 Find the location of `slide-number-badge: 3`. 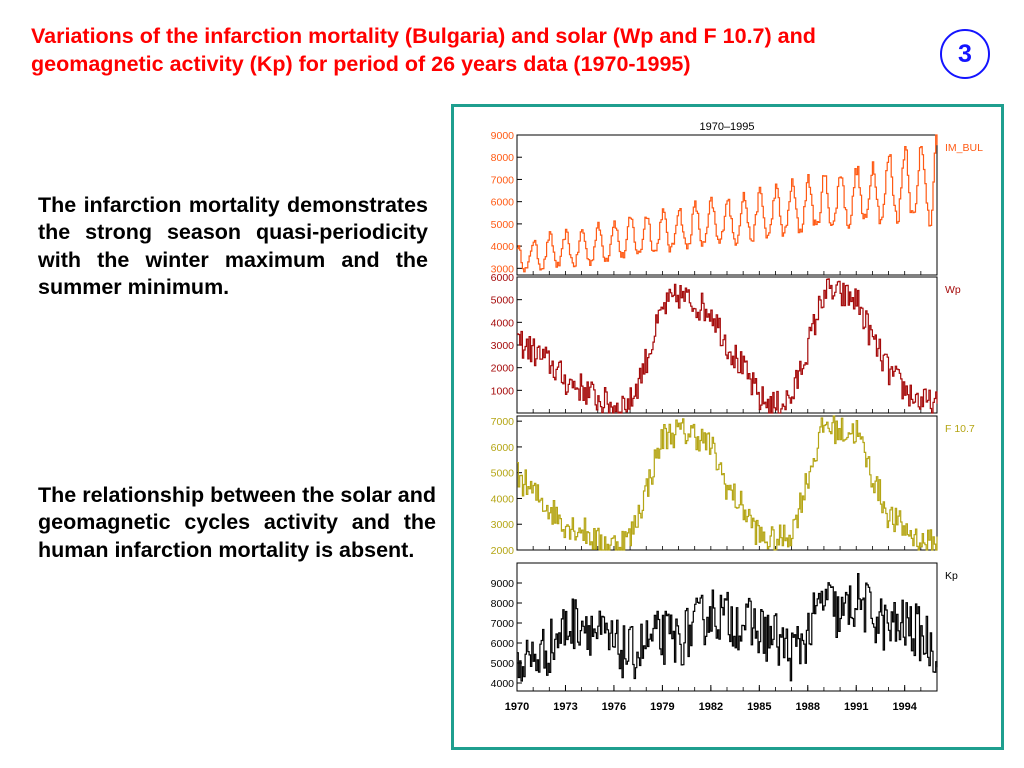

slide-number-badge: 3 is located at coordinates (965, 54).